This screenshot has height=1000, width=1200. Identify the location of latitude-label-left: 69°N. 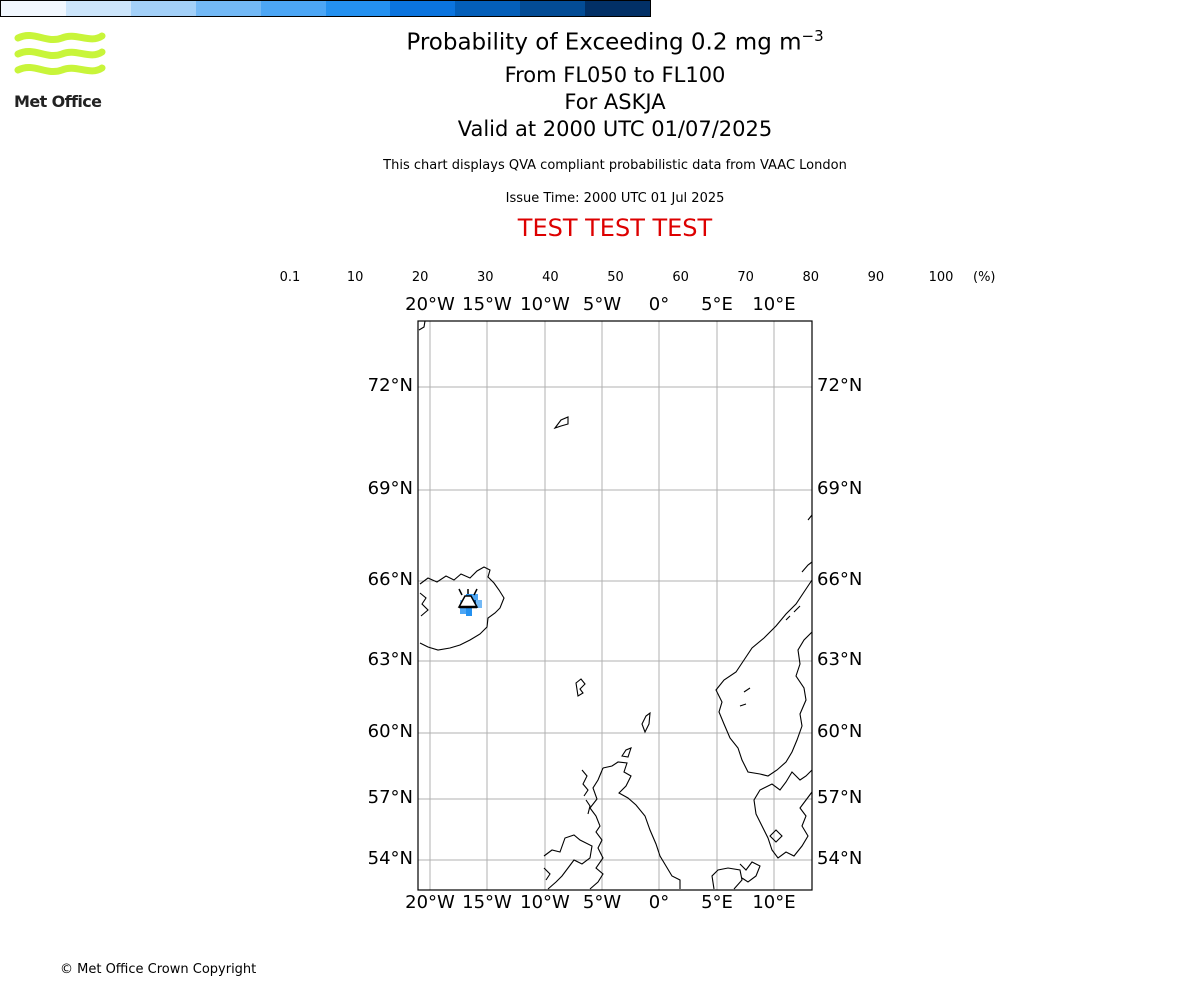
(390, 488).